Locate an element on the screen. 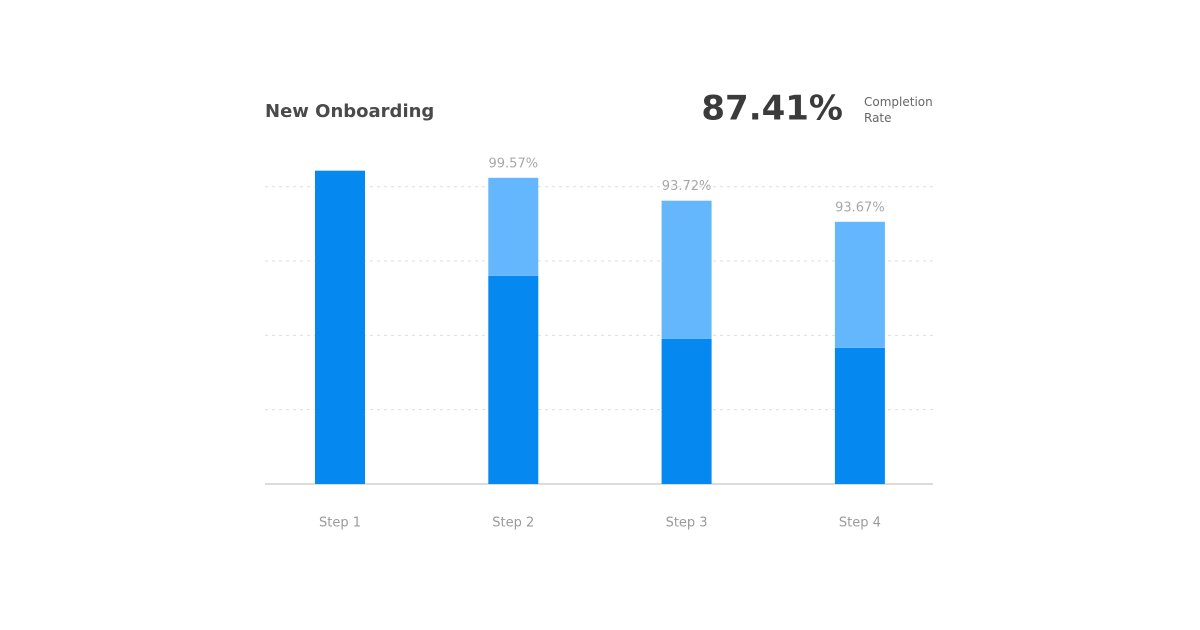 The image size is (1200, 630). x-tick-label: Step 3 is located at coordinates (687, 523).